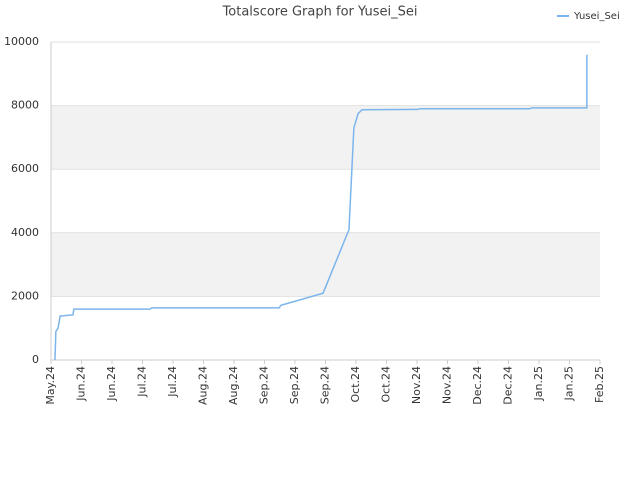  I want to click on y-tick-label: 8000, so click(25, 105).